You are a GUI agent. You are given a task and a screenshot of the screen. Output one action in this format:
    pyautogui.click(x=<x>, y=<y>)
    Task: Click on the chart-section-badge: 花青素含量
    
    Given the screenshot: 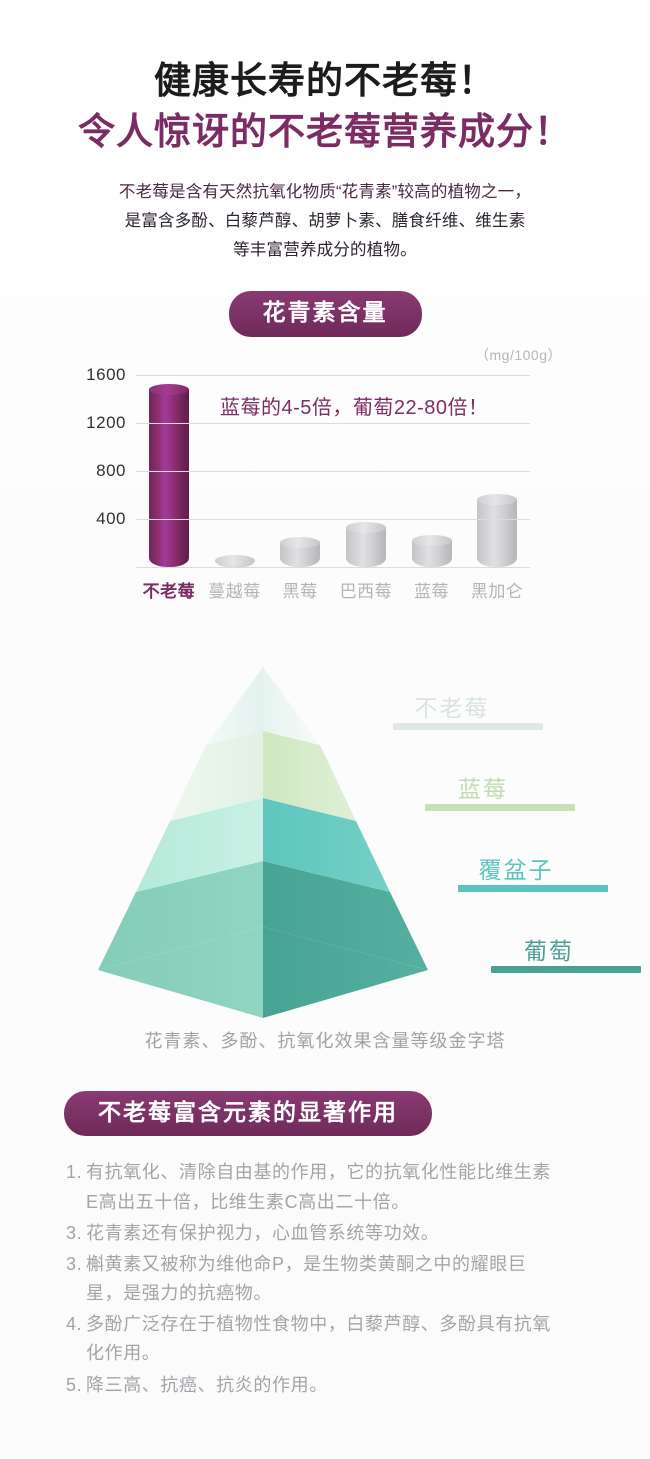 What is the action you would take?
    pyautogui.click(x=325, y=313)
    